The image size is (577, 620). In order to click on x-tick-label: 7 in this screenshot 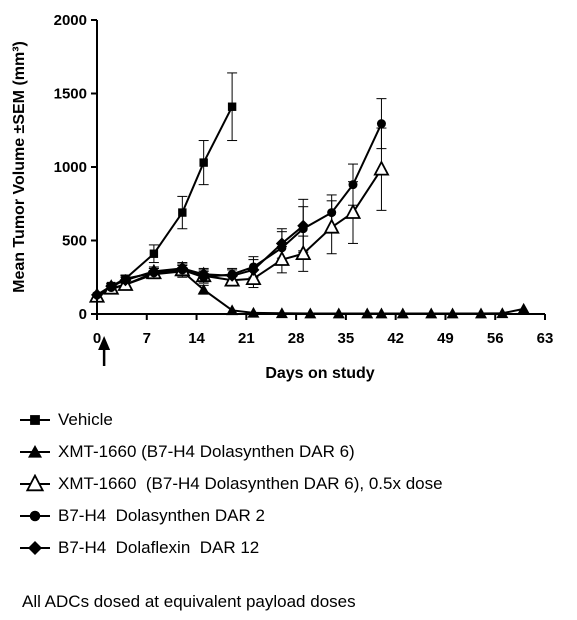, I will do `click(147, 338)`.